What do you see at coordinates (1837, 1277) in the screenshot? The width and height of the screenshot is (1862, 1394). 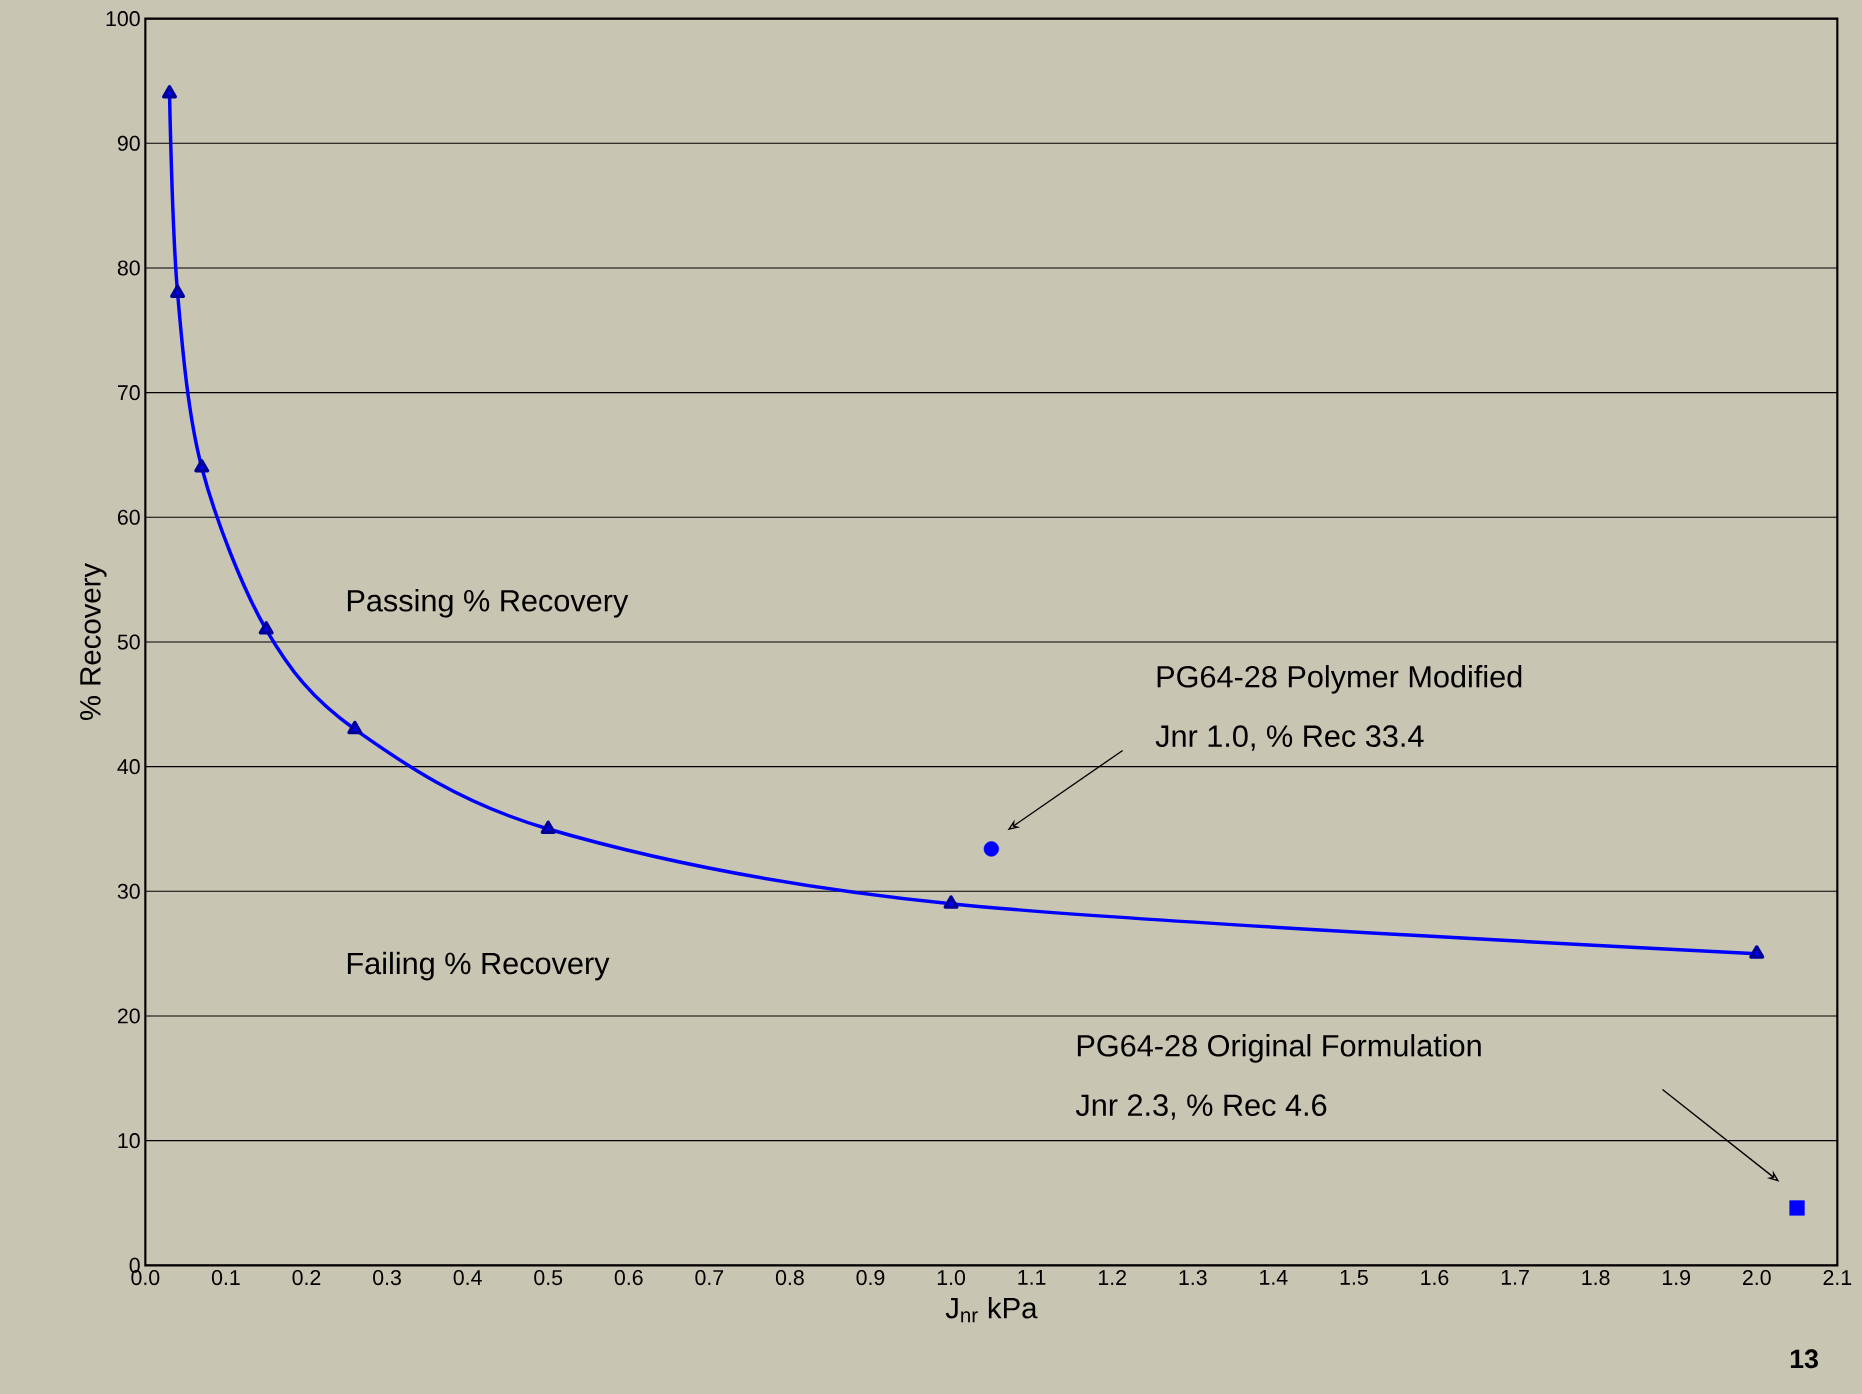 I see `x-tick-label: 2.1` at bounding box center [1837, 1277].